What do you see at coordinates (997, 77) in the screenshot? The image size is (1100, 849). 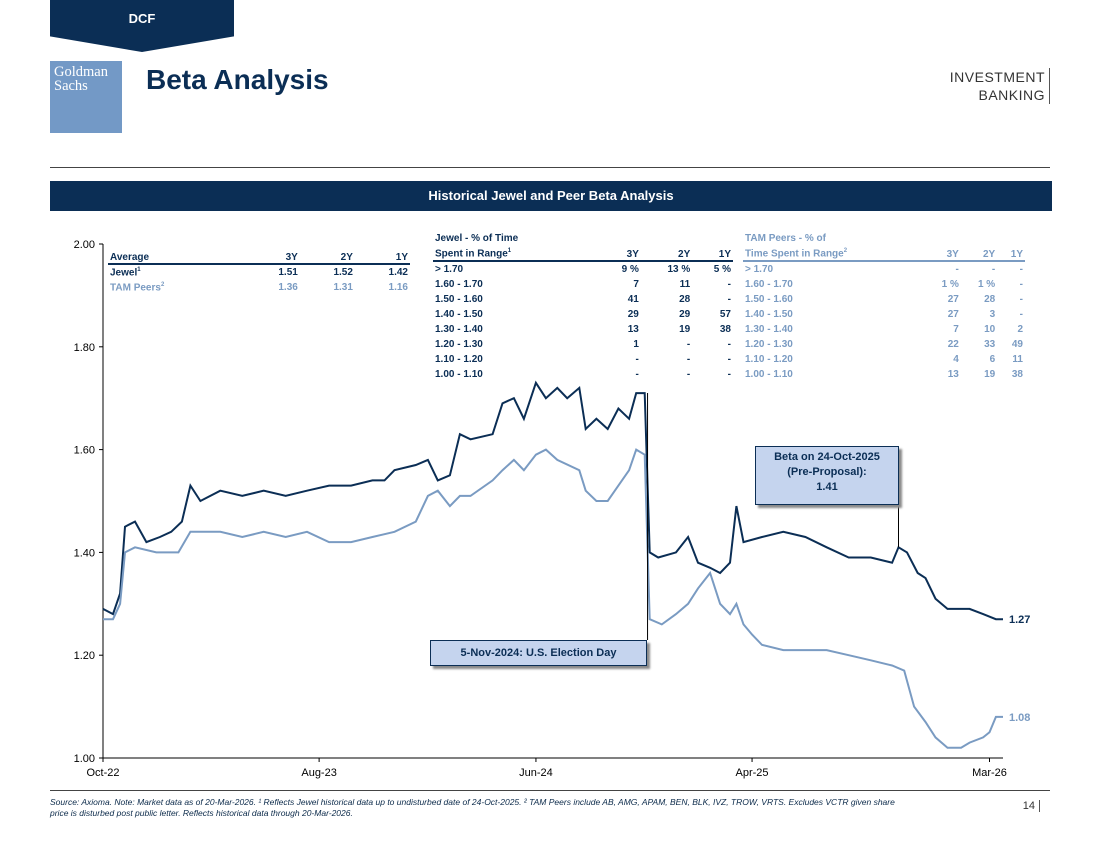 I see `division-line1: INVESTMENT` at bounding box center [997, 77].